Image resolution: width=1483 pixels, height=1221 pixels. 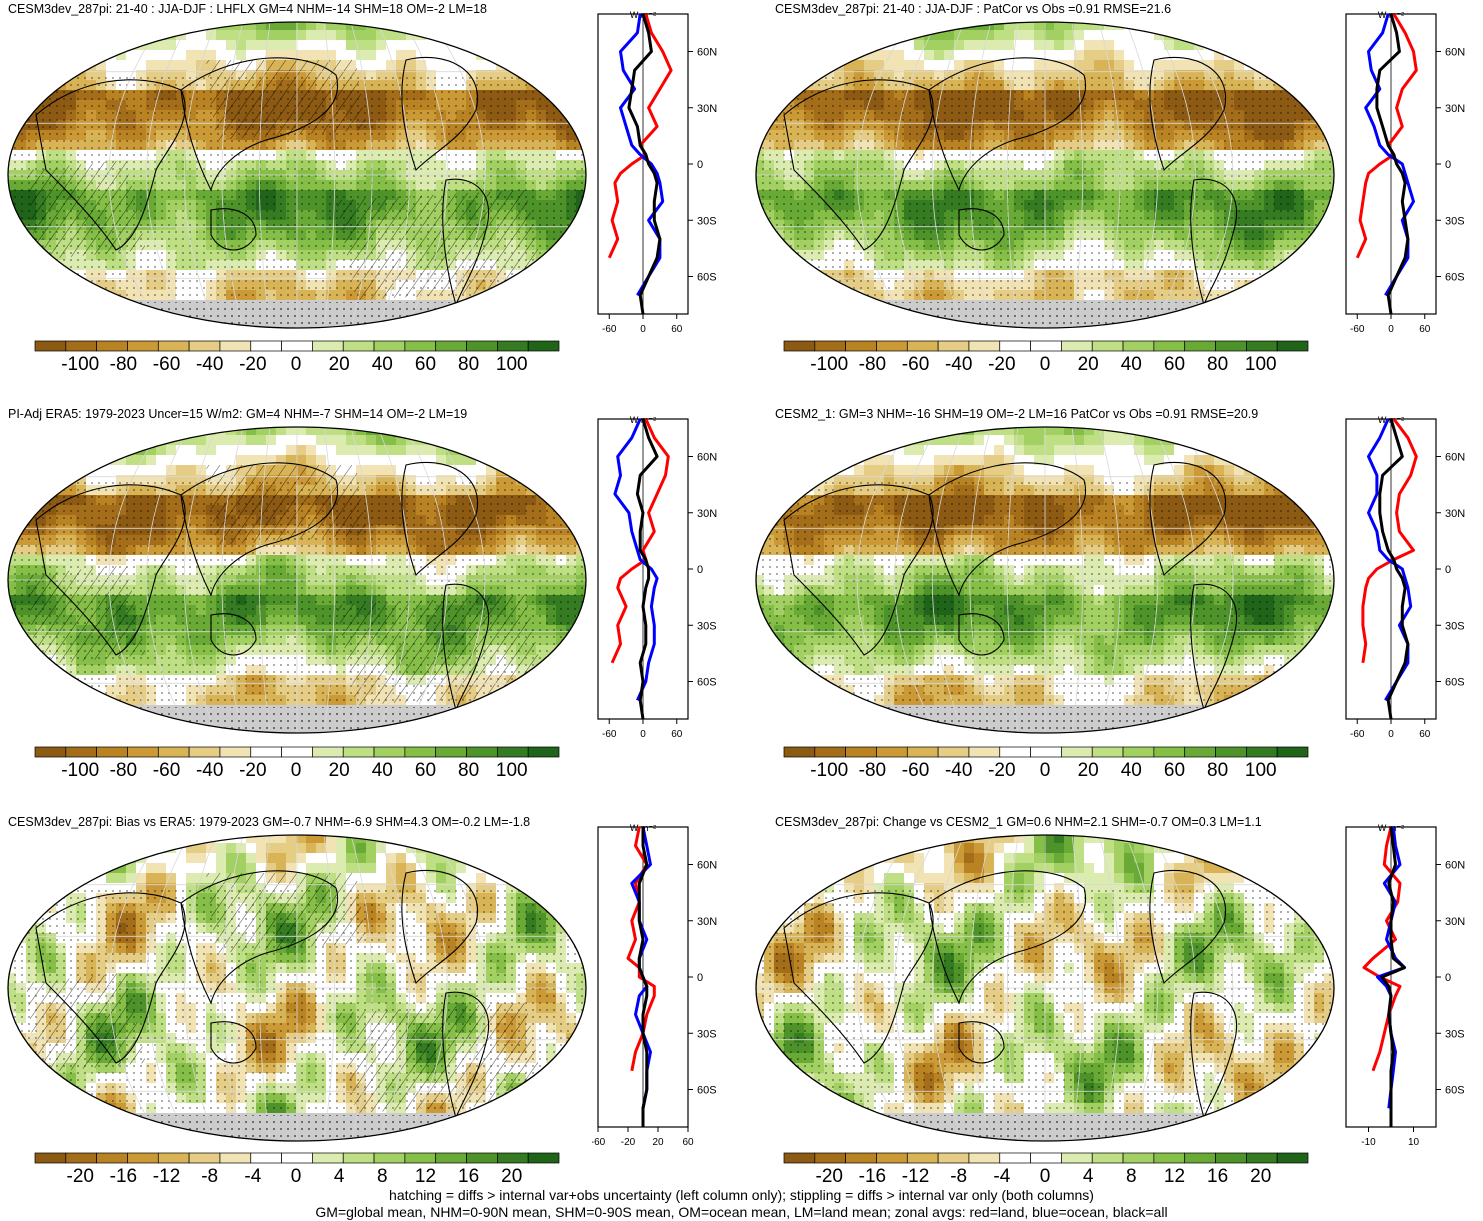 I want to click on colorbar-label: -8, so click(x=210, y=1176).